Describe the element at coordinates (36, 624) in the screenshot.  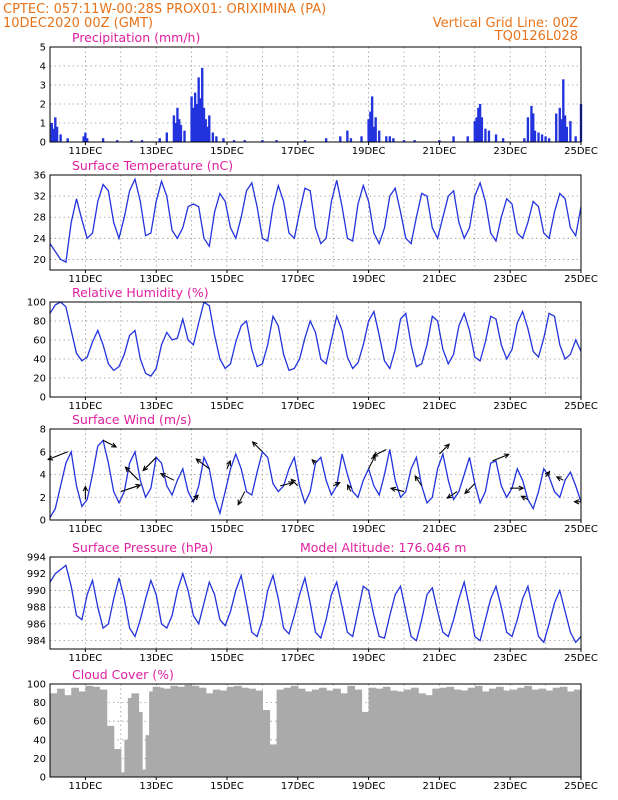
I see `y-tick-label: 986` at that location.